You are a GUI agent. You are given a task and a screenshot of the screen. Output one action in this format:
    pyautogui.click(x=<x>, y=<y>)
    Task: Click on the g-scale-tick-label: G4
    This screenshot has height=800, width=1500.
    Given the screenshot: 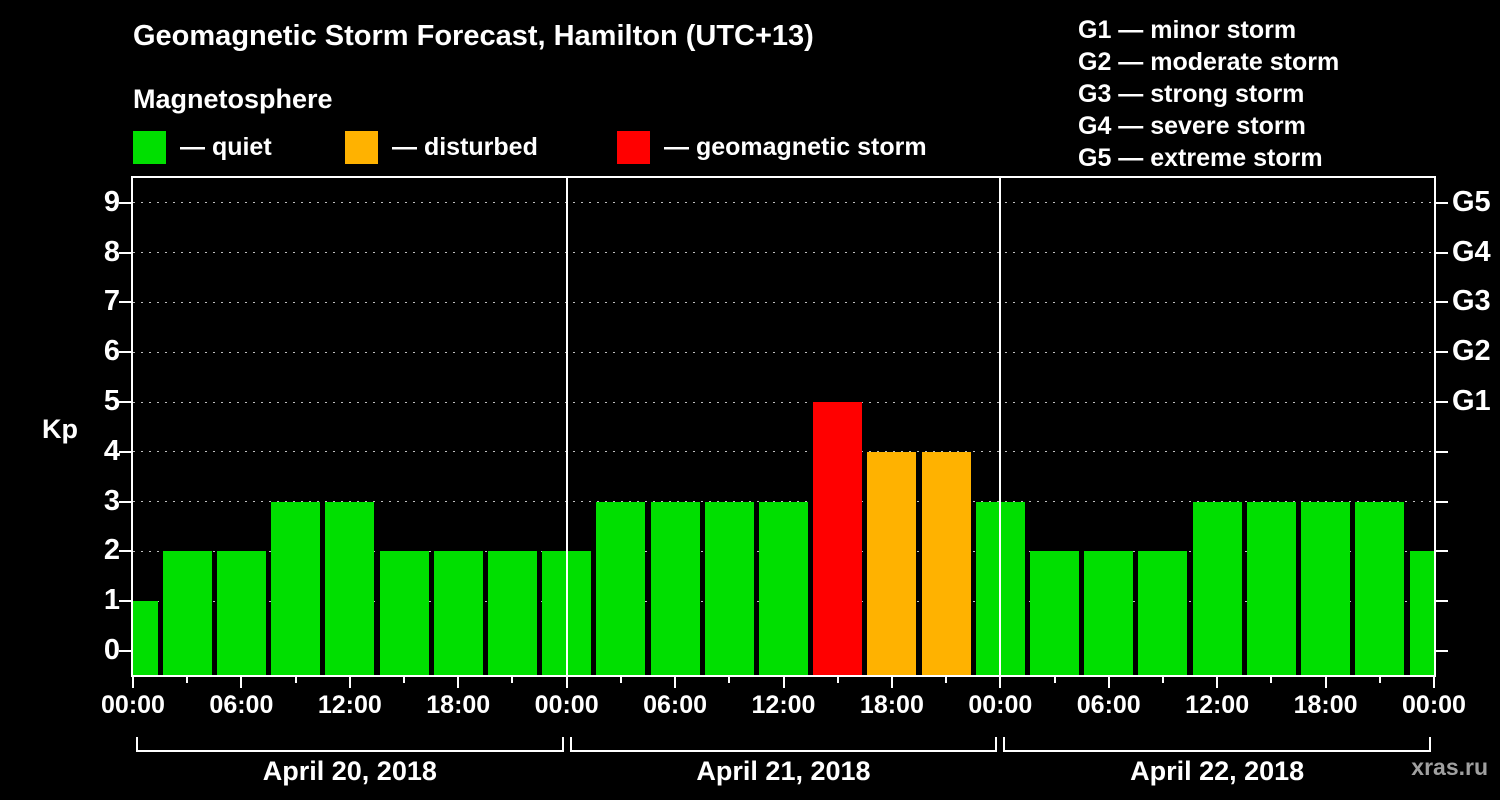 What is the action you would take?
    pyautogui.click(x=1471, y=251)
    